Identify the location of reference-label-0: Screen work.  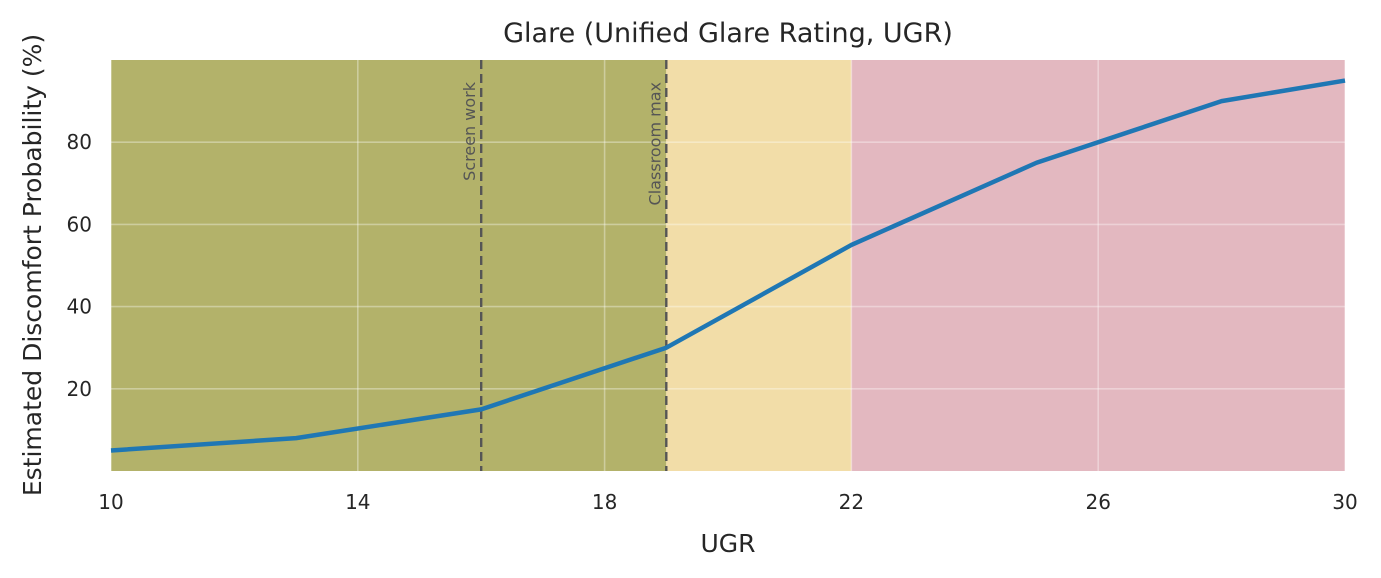
(469, 131).